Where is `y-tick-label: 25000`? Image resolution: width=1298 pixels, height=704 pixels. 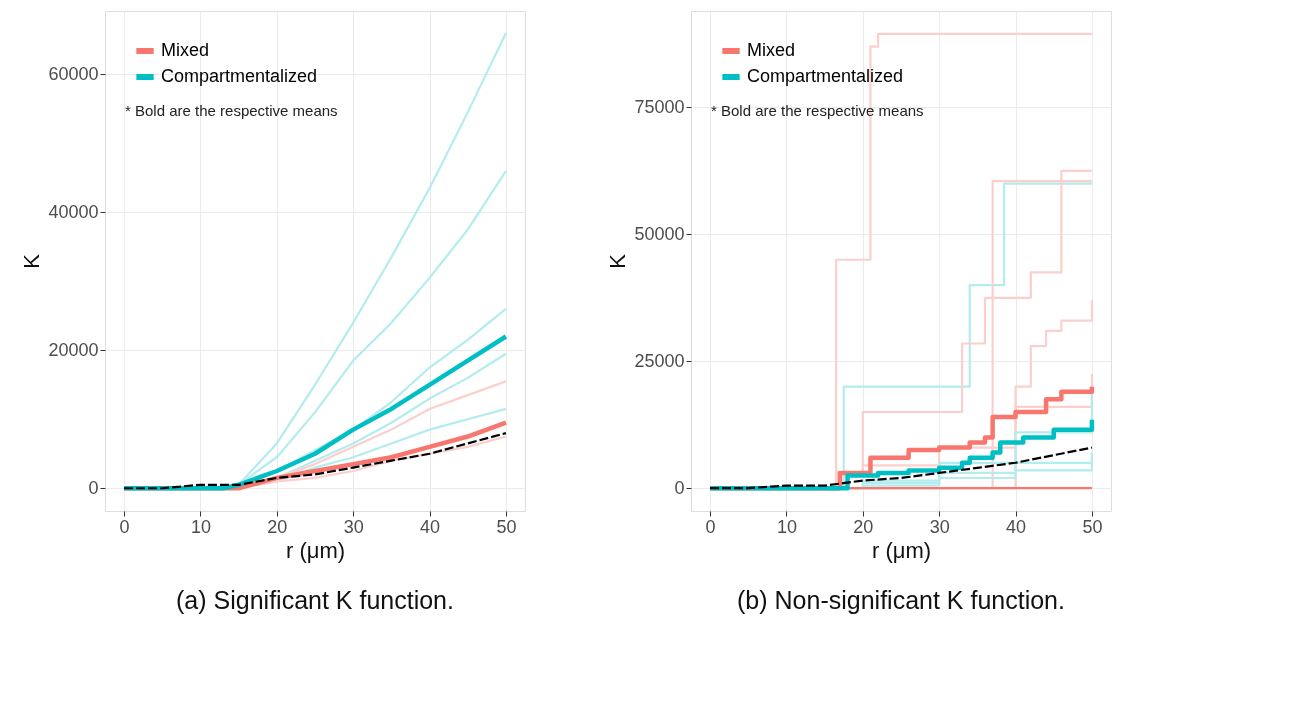 y-tick-label: 25000 is located at coordinates (659, 360).